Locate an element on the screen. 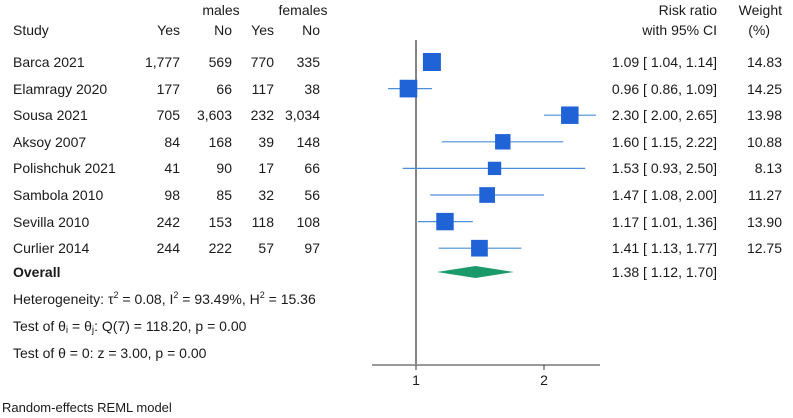  study-name: Barca 2021 is located at coordinates (49, 62).